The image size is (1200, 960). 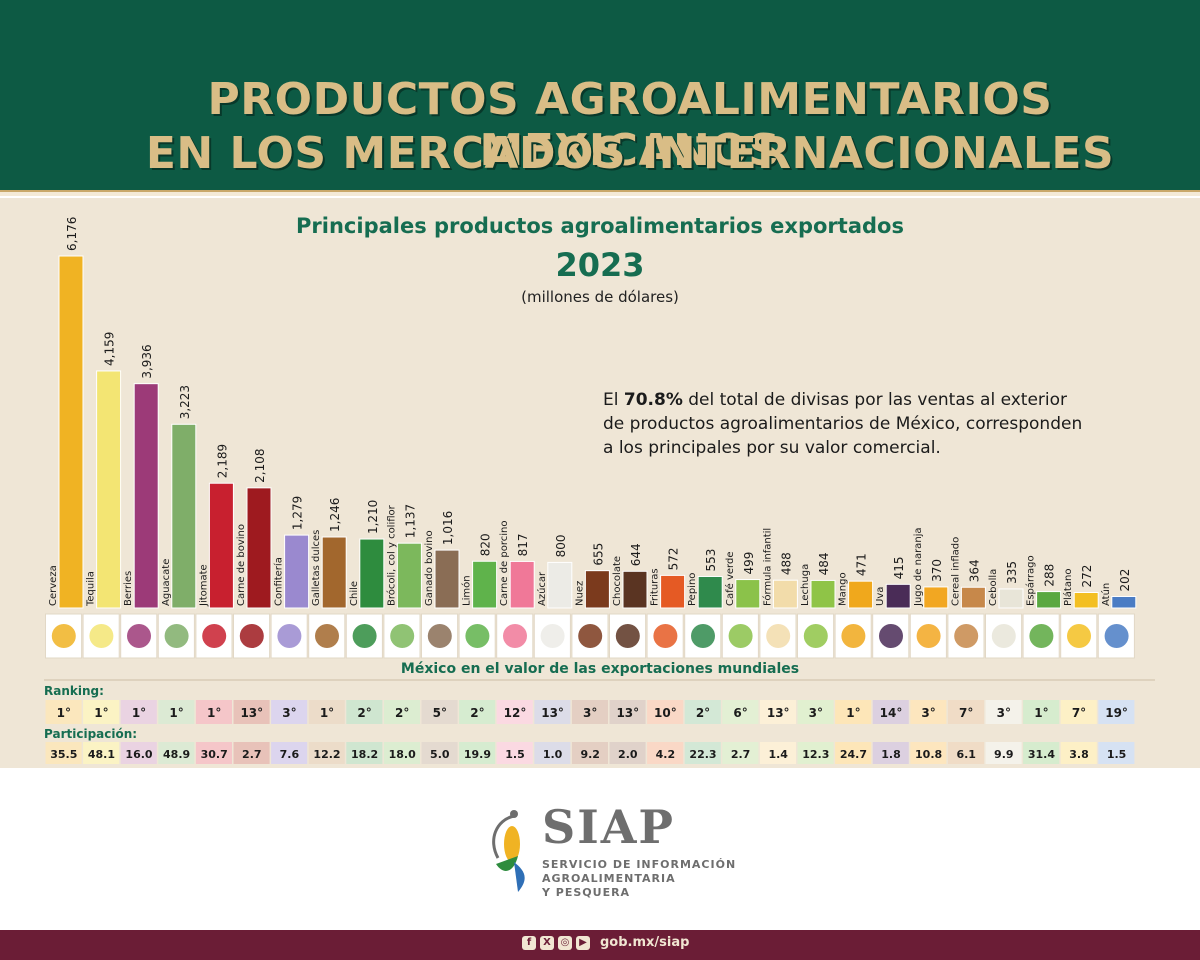 I want to click on category-label: Espárrago, so click(x=1031, y=580).